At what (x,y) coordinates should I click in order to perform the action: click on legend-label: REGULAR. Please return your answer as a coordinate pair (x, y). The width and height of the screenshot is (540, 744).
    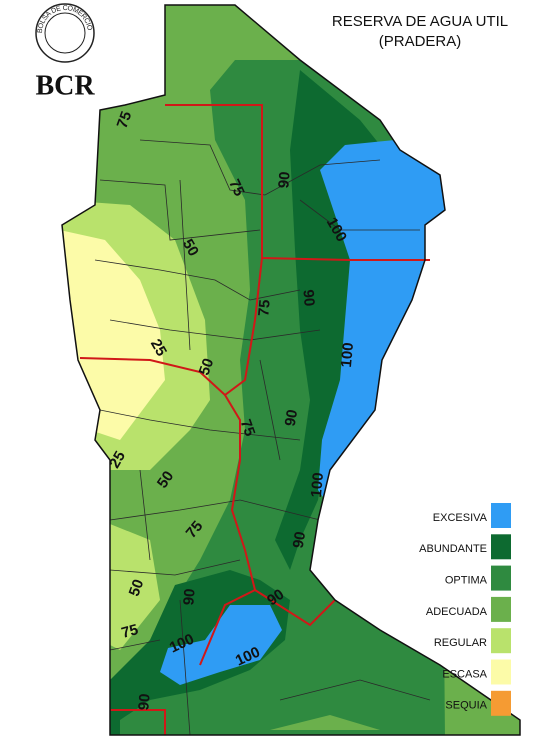
    Looking at the image, I should click on (460, 643).